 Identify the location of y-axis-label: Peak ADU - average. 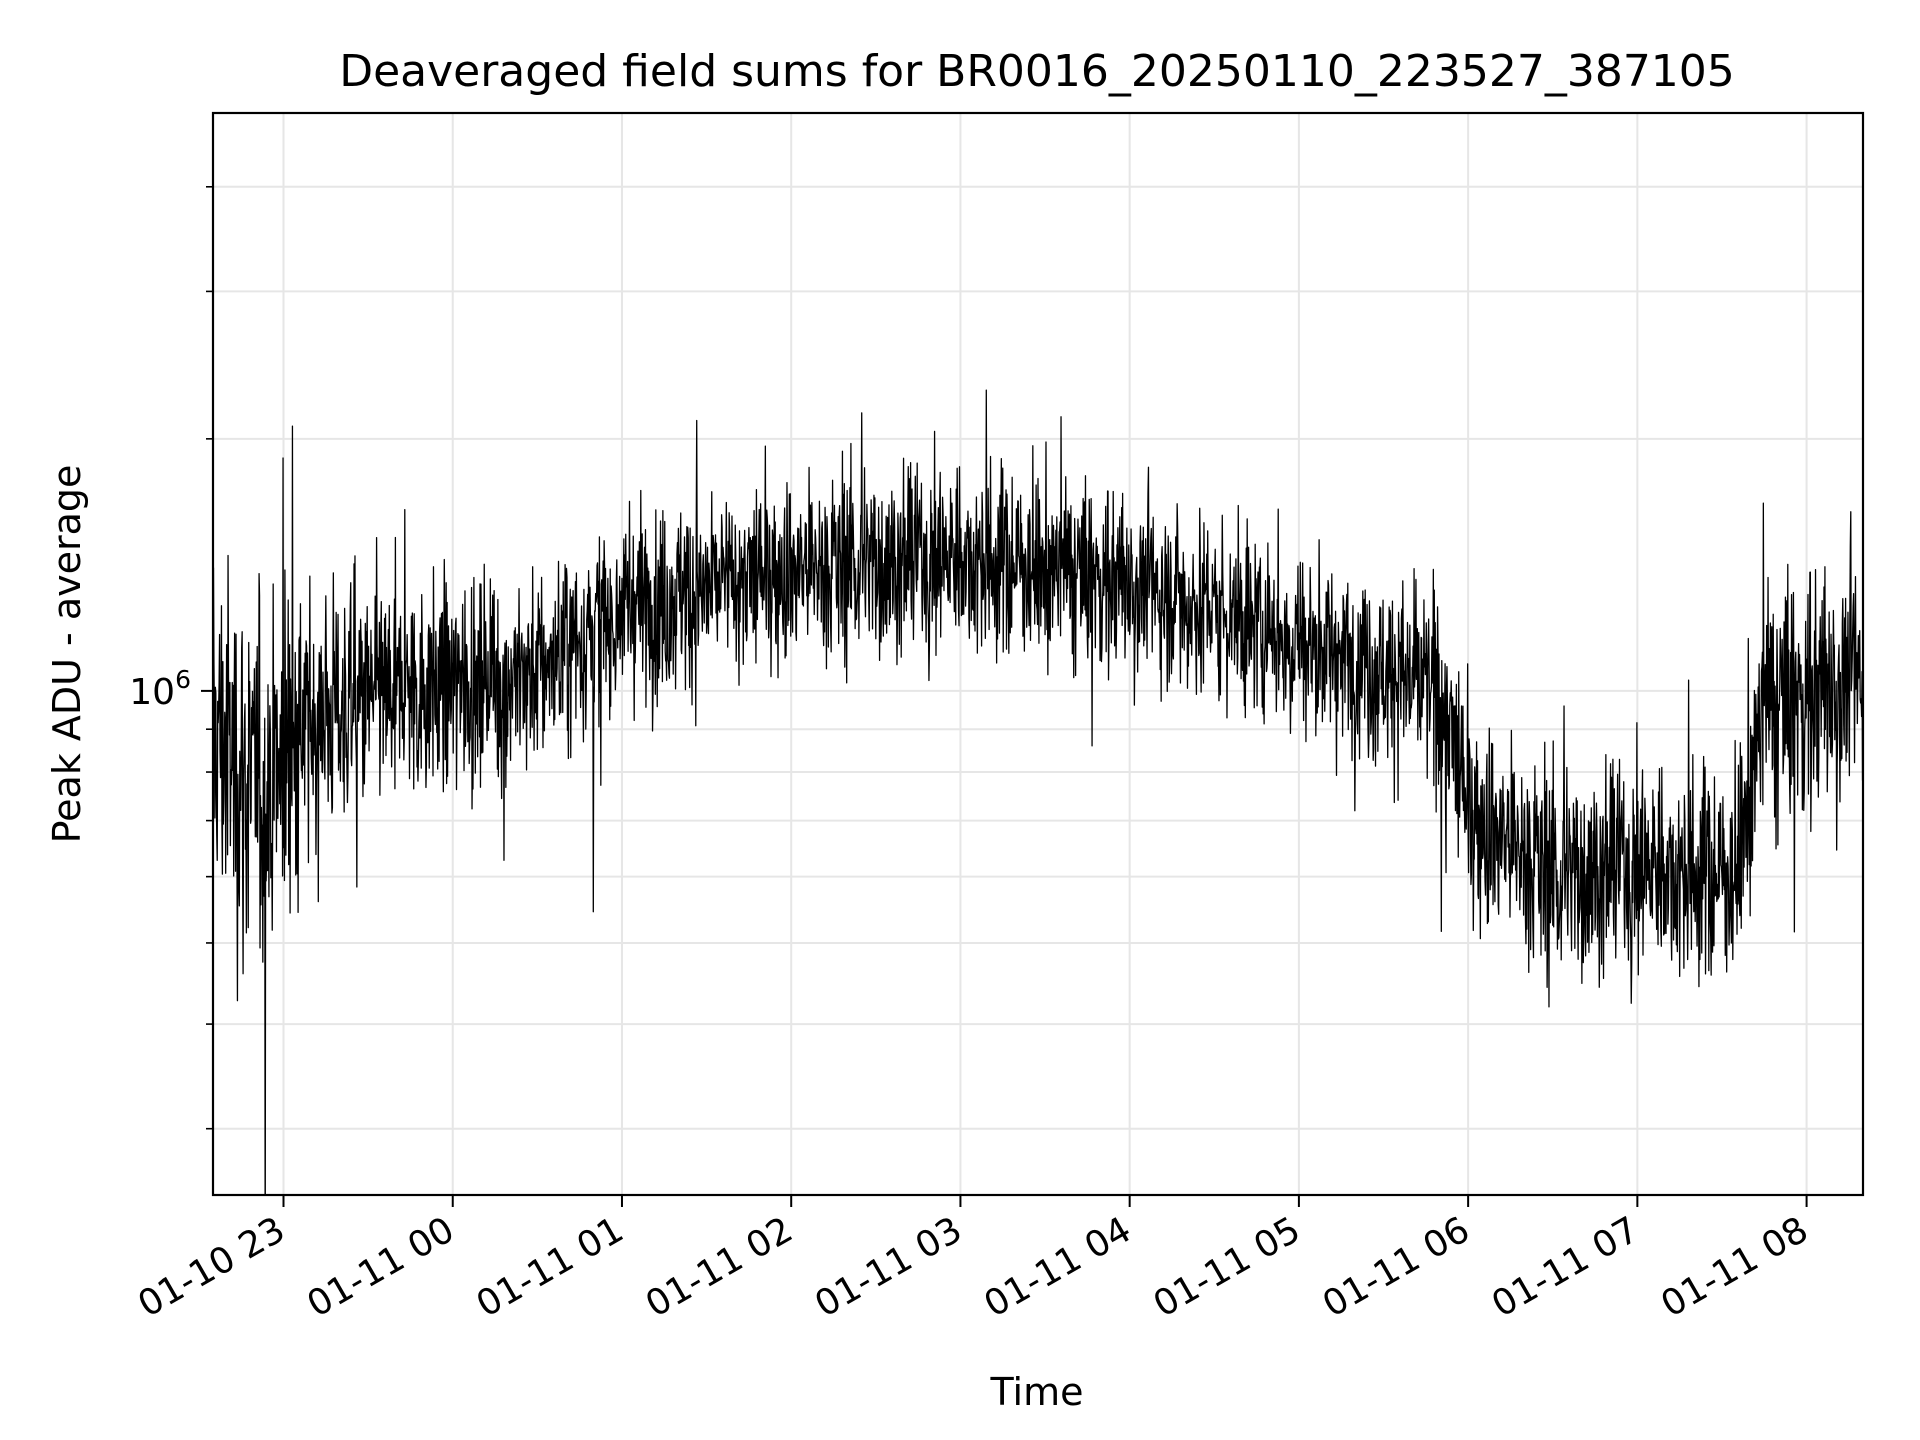
(67, 654).